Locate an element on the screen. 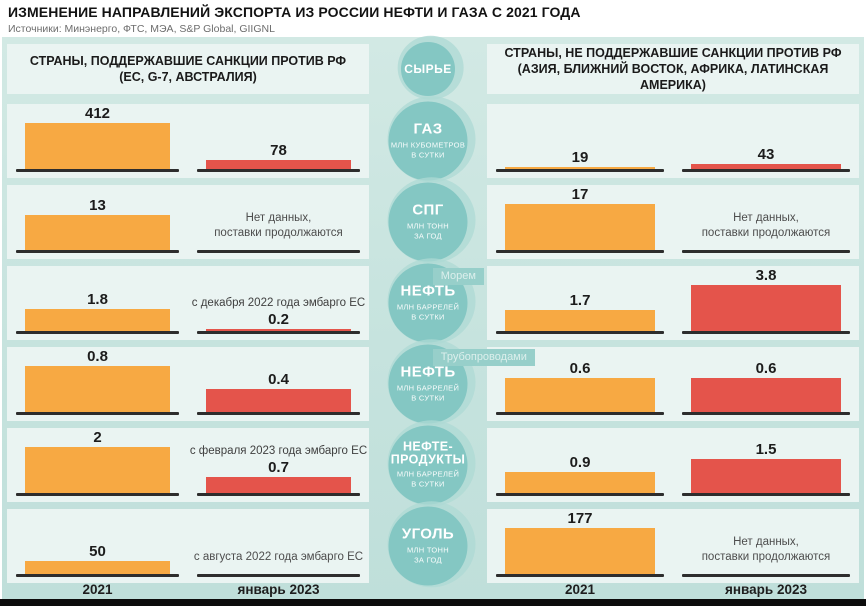 The height and width of the screenshot is (606, 866). bottom-black-bar is located at coordinates (433, 602).